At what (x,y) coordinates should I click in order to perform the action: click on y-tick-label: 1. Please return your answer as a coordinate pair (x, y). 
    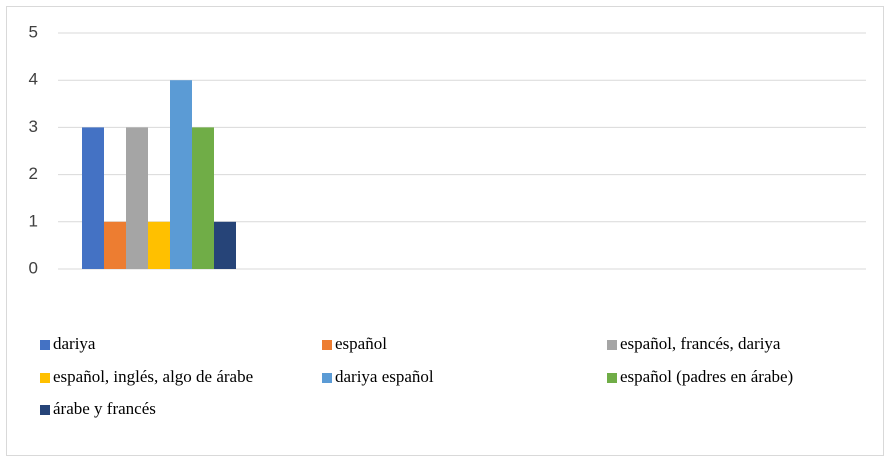
    Looking at the image, I should click on (33, 220).